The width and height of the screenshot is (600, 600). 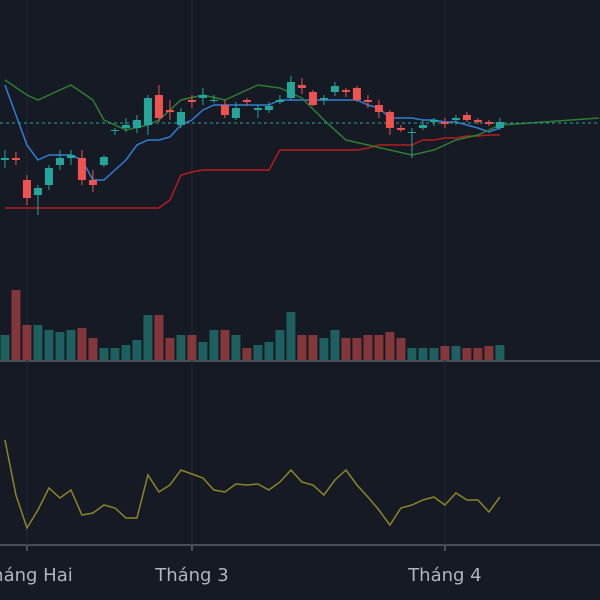 I want to click on x-tick-label: Tháng 3, so click(x=191, y=575).